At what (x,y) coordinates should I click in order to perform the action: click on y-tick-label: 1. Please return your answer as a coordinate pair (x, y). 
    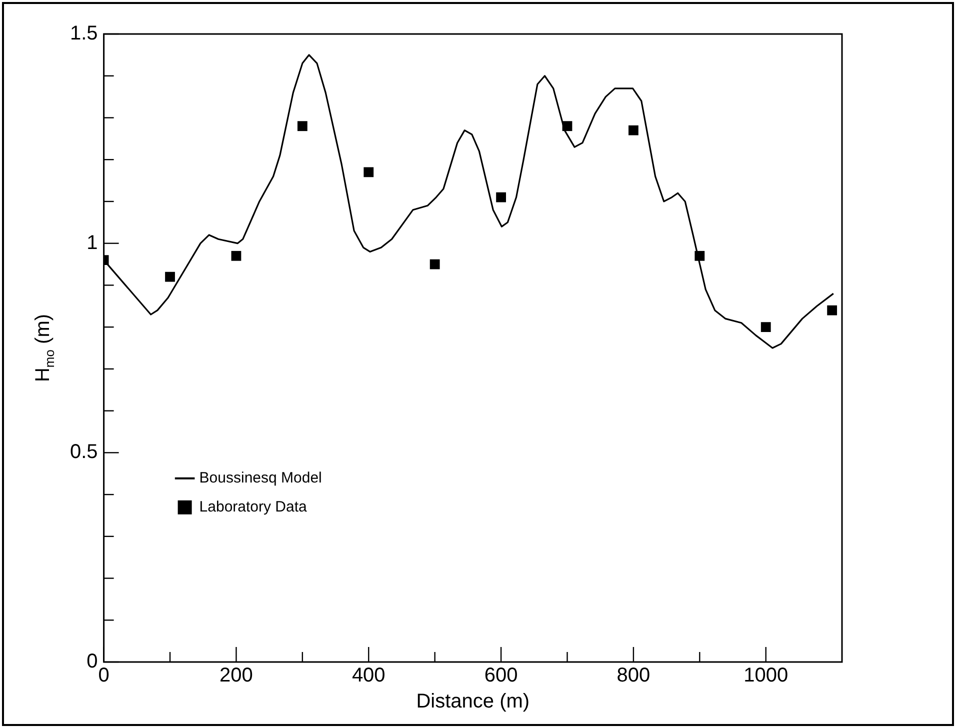
    Looking at the image, I should click on (92, 243).